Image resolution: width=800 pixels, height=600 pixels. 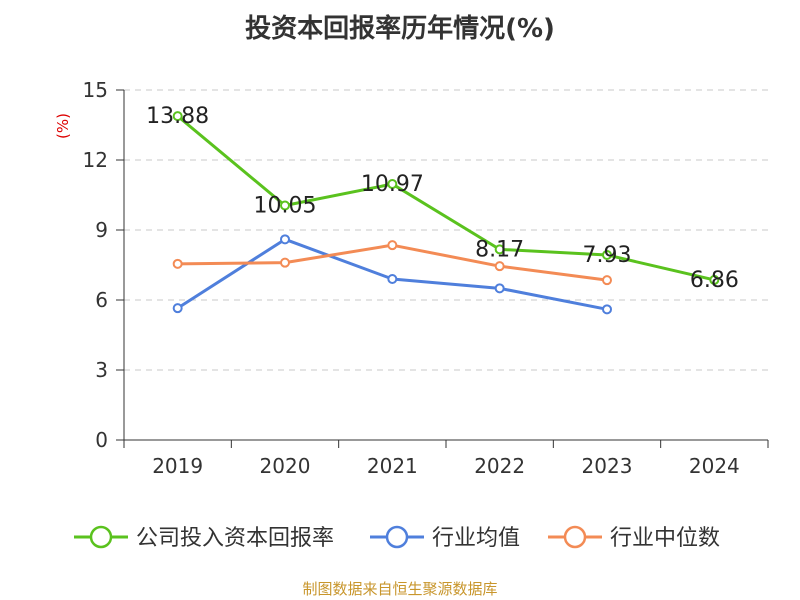 I want to click on y-tick-label: 0, so click(x=101, y=440).